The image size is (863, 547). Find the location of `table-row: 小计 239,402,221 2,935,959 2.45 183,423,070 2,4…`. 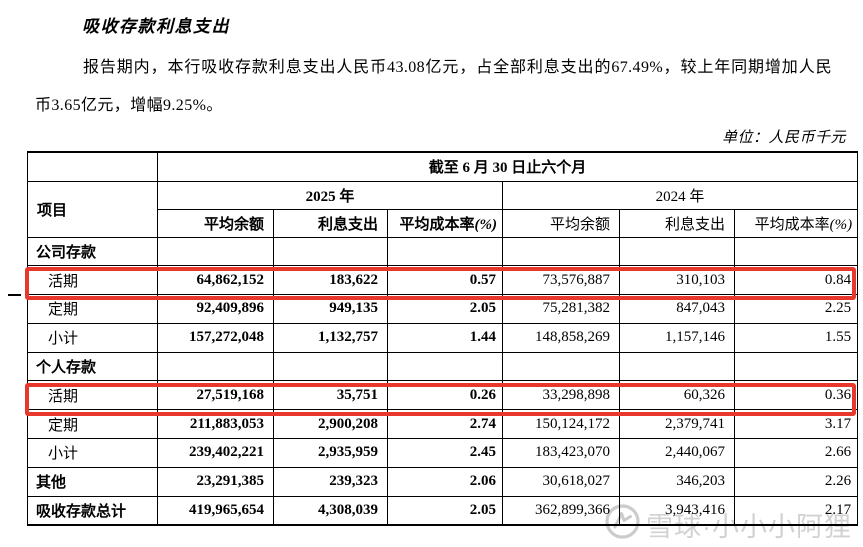

table-row: 小计 239,402,221 2,935,959 2.45 183,423,070 2,4… is located at coordinates (443, 453).